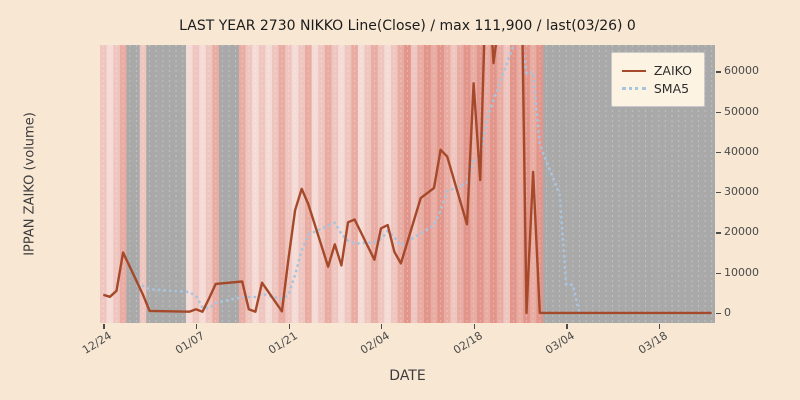 Image resolution: width=800 pixels, height=400 pixels. Describe the element at coordinates (741, 232) in the screenshot. I see `y-tick-label: 20000` at that location.